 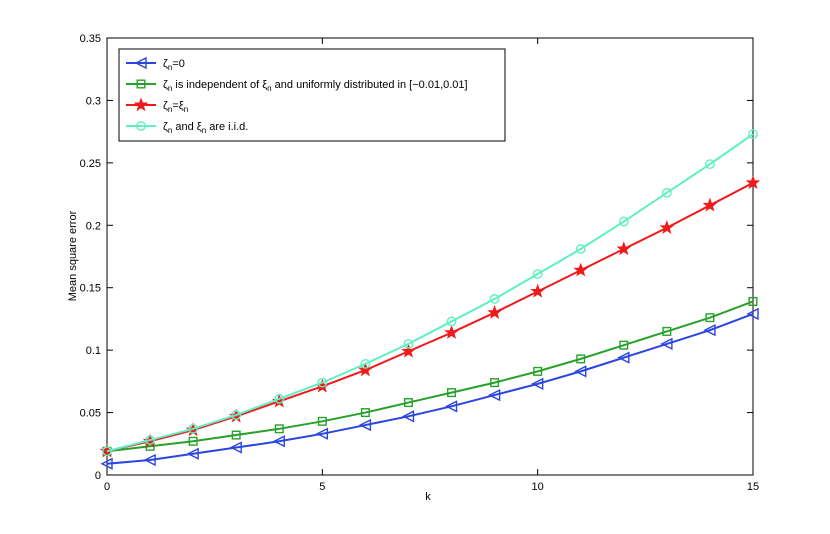 I want to click on y-tick-label: 0, so click(x=98, y=476).